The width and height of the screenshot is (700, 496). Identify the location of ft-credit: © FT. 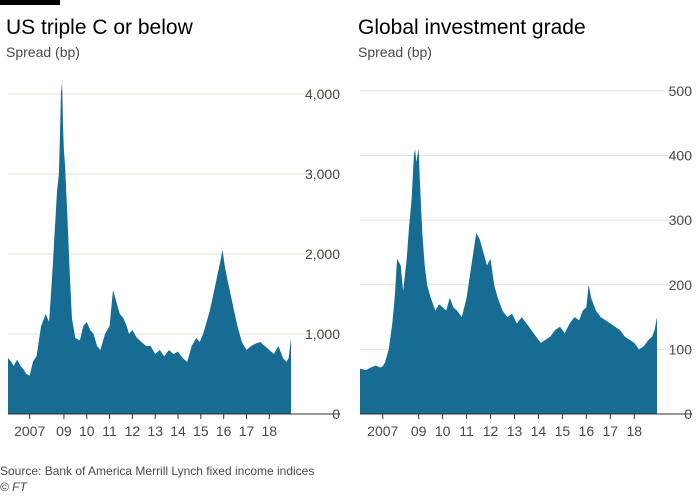
(13, 487).